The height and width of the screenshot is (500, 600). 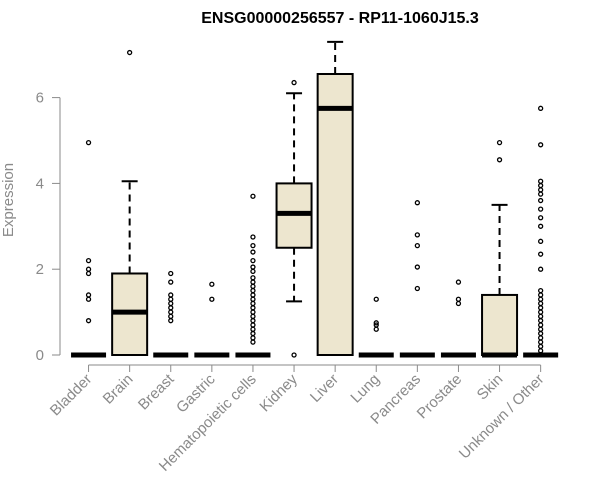 What do you see at coordinates (541, 231) in the screenshot?
I see `box-unknown-other` at bounding box center [541, 231].